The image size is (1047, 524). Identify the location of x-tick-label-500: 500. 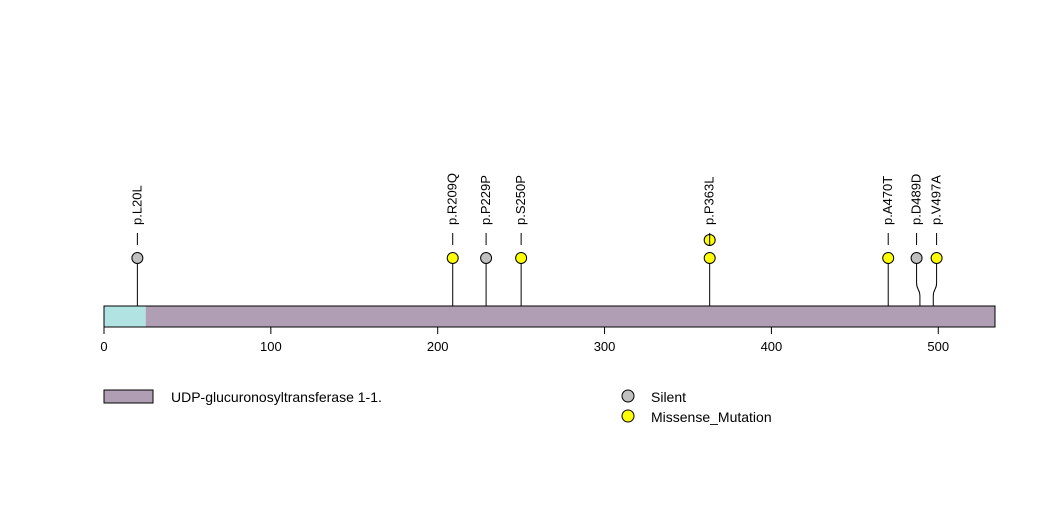
(938, 346).